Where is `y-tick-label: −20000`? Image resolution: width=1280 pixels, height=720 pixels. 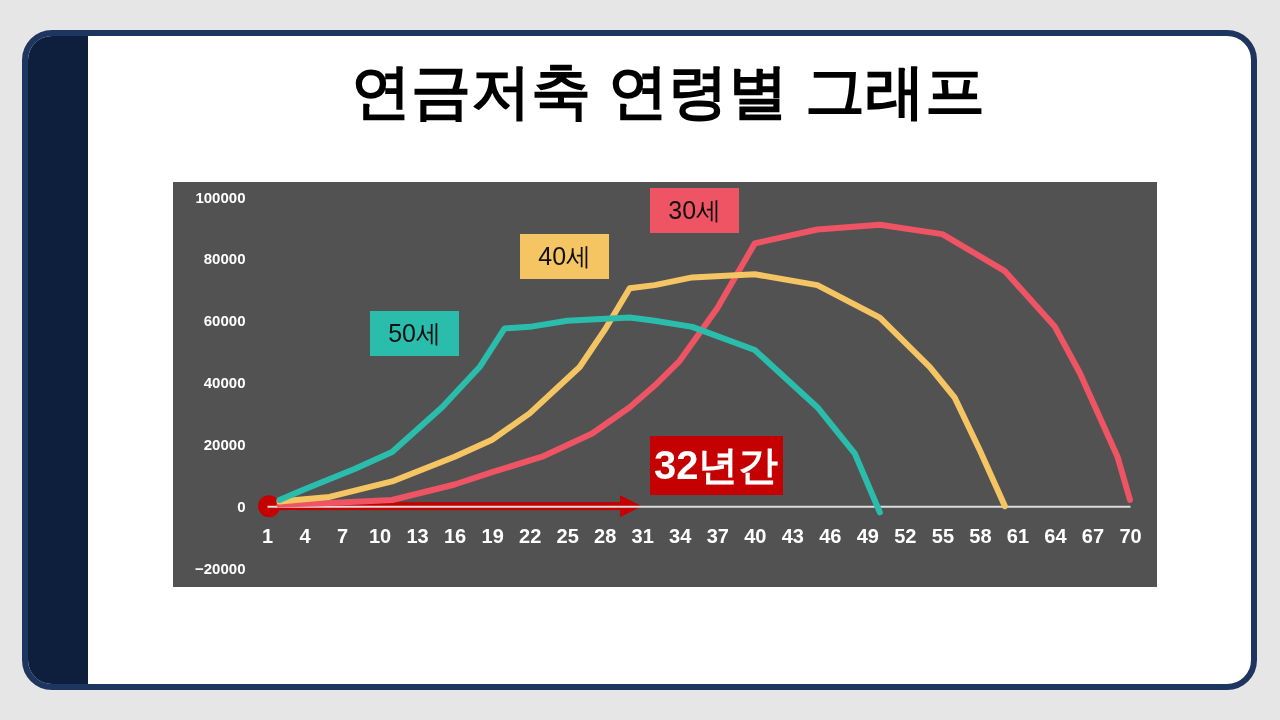
y-tick-label: −20000 is located at coordinates (220, 568).